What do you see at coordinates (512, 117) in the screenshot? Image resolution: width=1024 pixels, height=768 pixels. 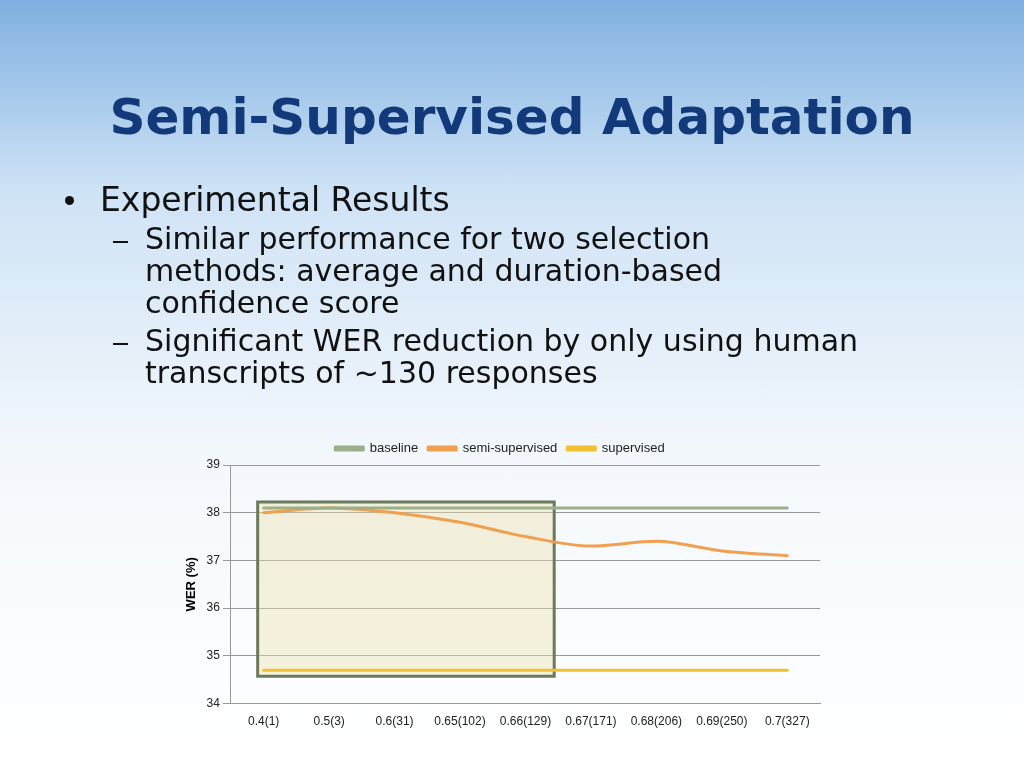 I see `chart-title: Semi-Supervised Adaptation` at bounding box center [512, 117].